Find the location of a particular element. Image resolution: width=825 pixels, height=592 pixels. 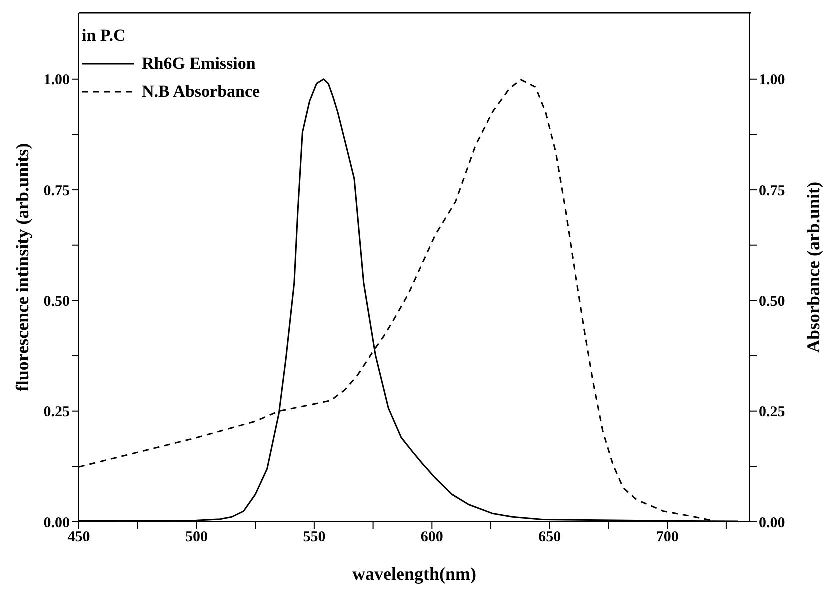

x-tick-label: 500 is located at coordinates (196, 538).